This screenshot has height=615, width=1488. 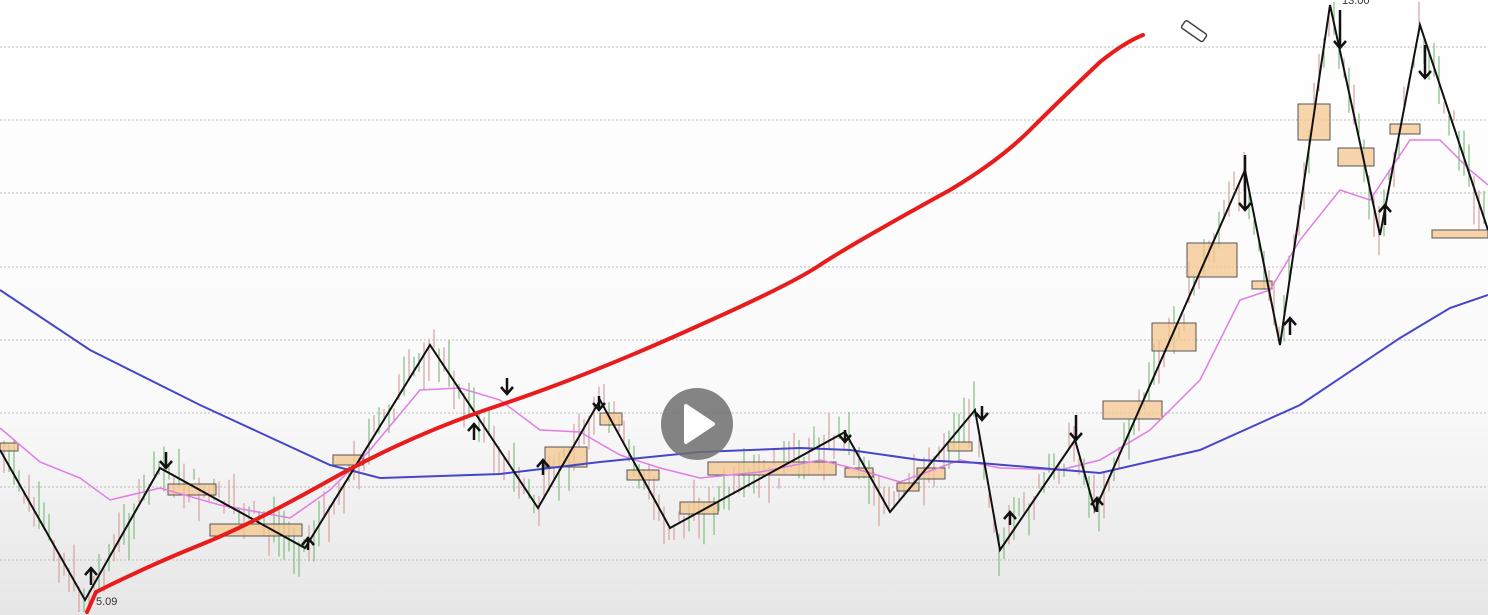 I want to click on low-price-label: 5.09, so click(x=106, y=602).